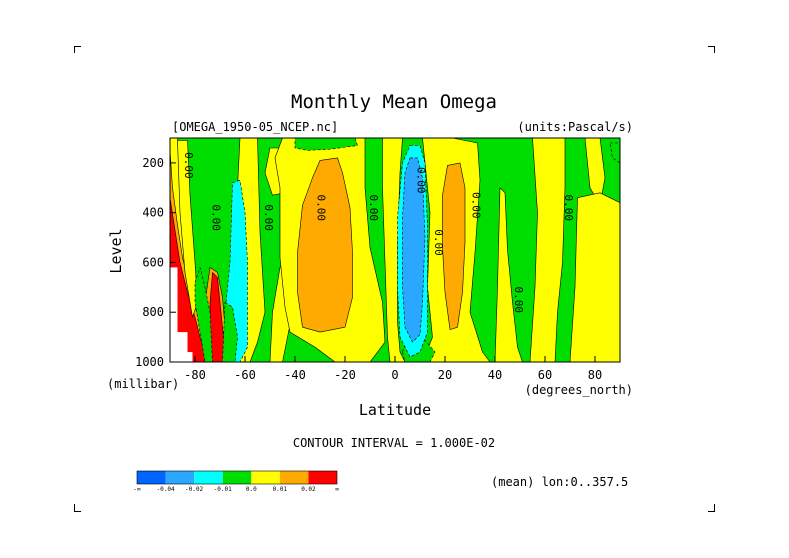 This screenshot has width=789, height=558. What do you see at coordinates (268, 217) in the screenshot?
I see `contour-label-2: 0.00` at bounding box center [268, 217].